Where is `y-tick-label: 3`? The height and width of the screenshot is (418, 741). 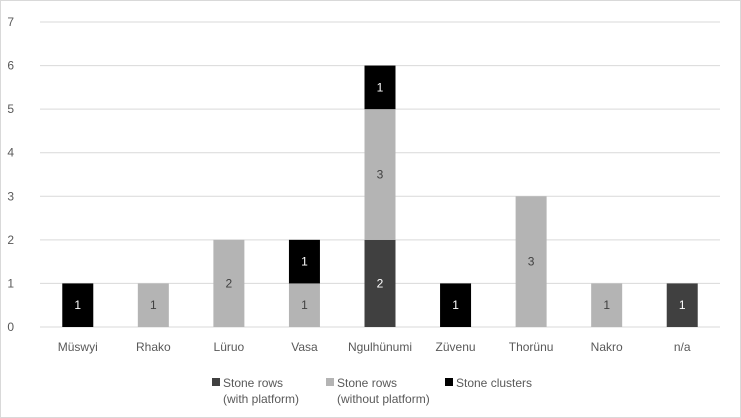
y-tick-label: 3 is located at coordinates (10, 196).